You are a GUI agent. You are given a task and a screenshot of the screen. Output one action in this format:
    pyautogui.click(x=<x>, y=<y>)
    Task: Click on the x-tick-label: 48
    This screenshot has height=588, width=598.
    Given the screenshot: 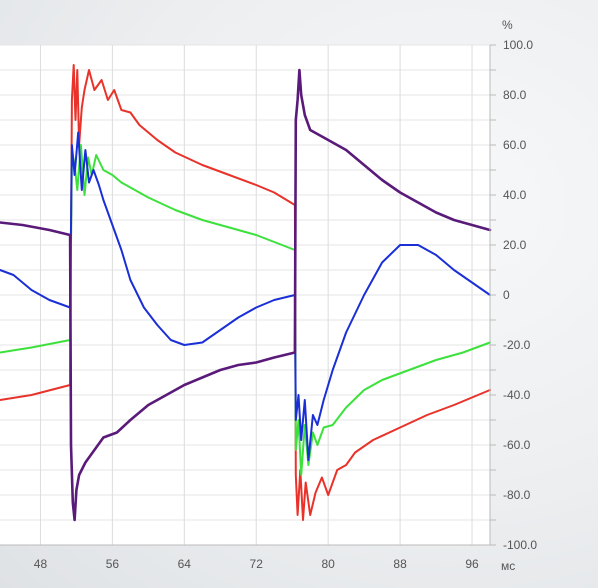 What is the action you would take?
    pyautogui.click(x=41, y=564)
    